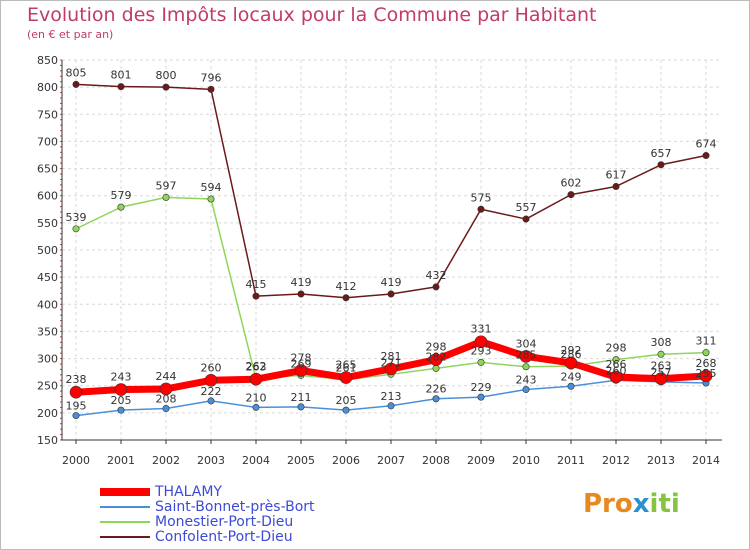 This screenshot has width=750, height=550. I want to click on y-tick-label: 500, so click(47, 250).